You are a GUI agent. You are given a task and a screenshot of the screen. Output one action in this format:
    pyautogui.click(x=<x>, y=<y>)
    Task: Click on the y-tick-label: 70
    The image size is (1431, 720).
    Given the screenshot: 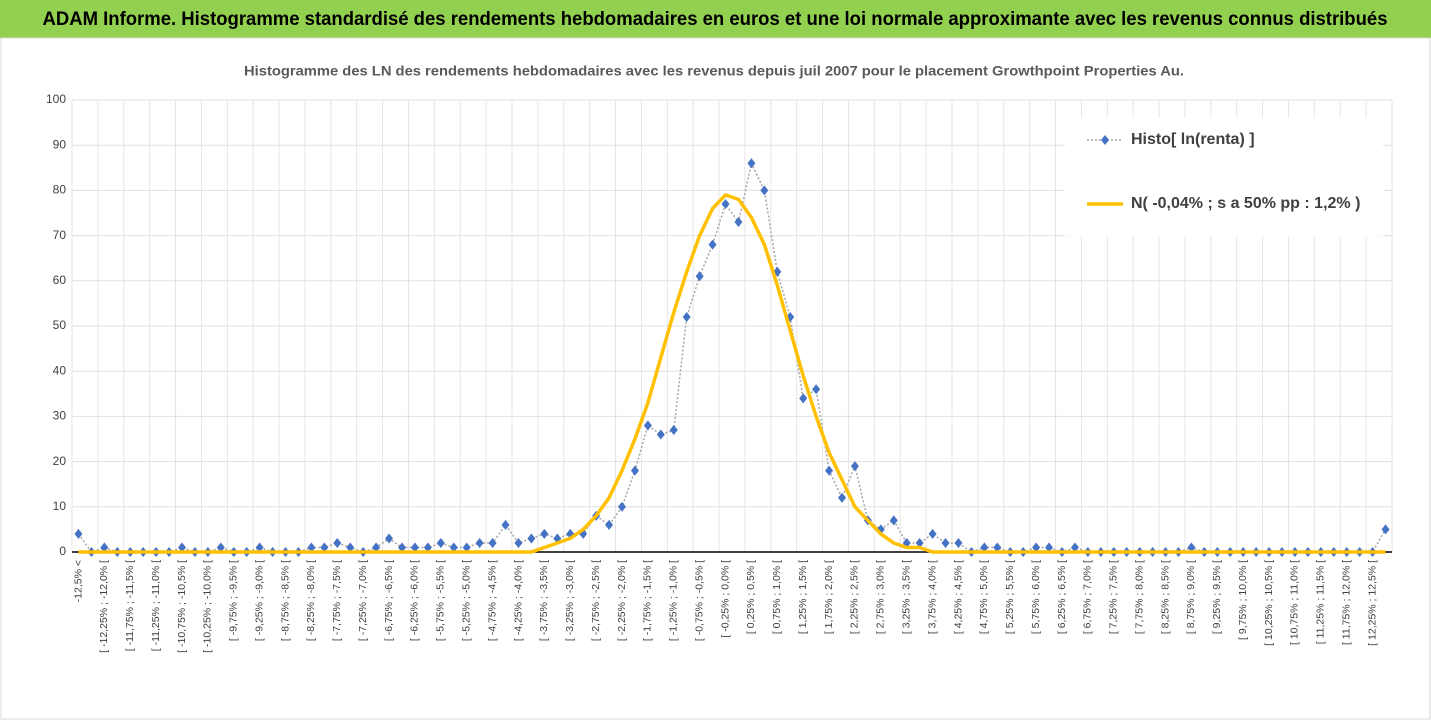 What is the action you would take?
    pyautogui.click(x=60, y=235)
    